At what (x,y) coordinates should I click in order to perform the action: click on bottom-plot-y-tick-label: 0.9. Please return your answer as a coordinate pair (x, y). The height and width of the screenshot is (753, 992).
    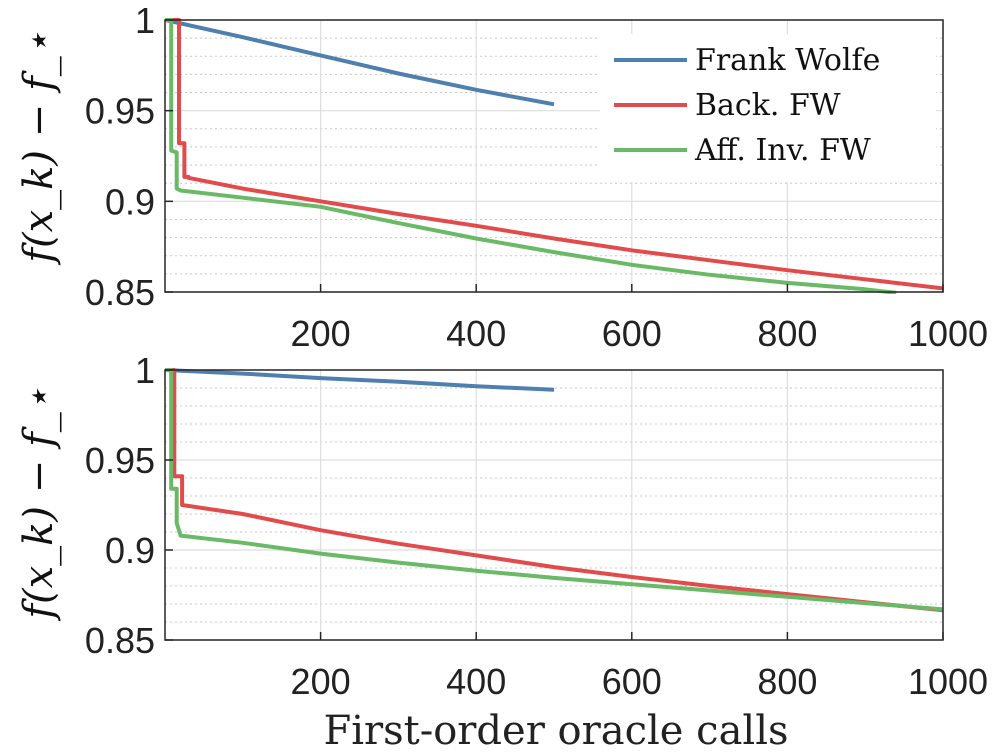
    Looking at the image, I should click on (130, 550).